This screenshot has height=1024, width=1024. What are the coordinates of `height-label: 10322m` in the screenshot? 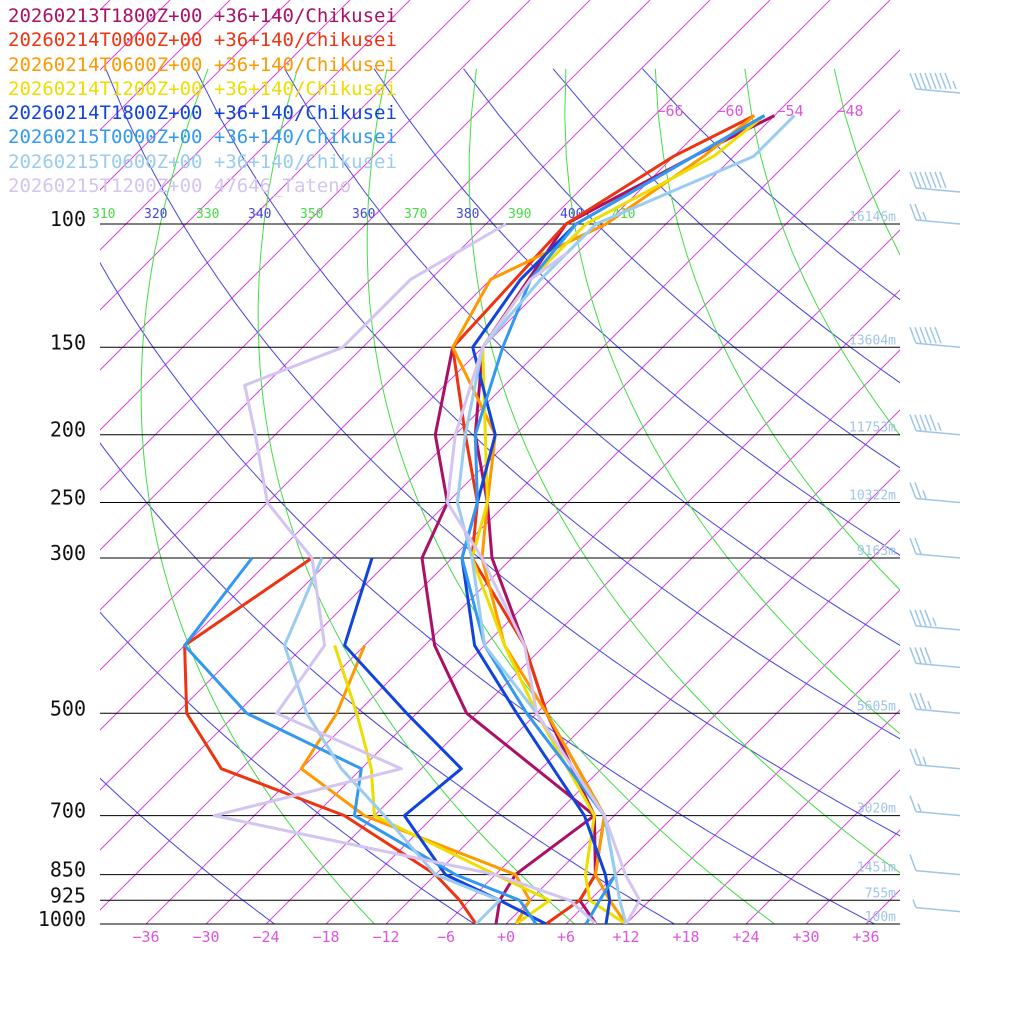 It's located at (872, 496).